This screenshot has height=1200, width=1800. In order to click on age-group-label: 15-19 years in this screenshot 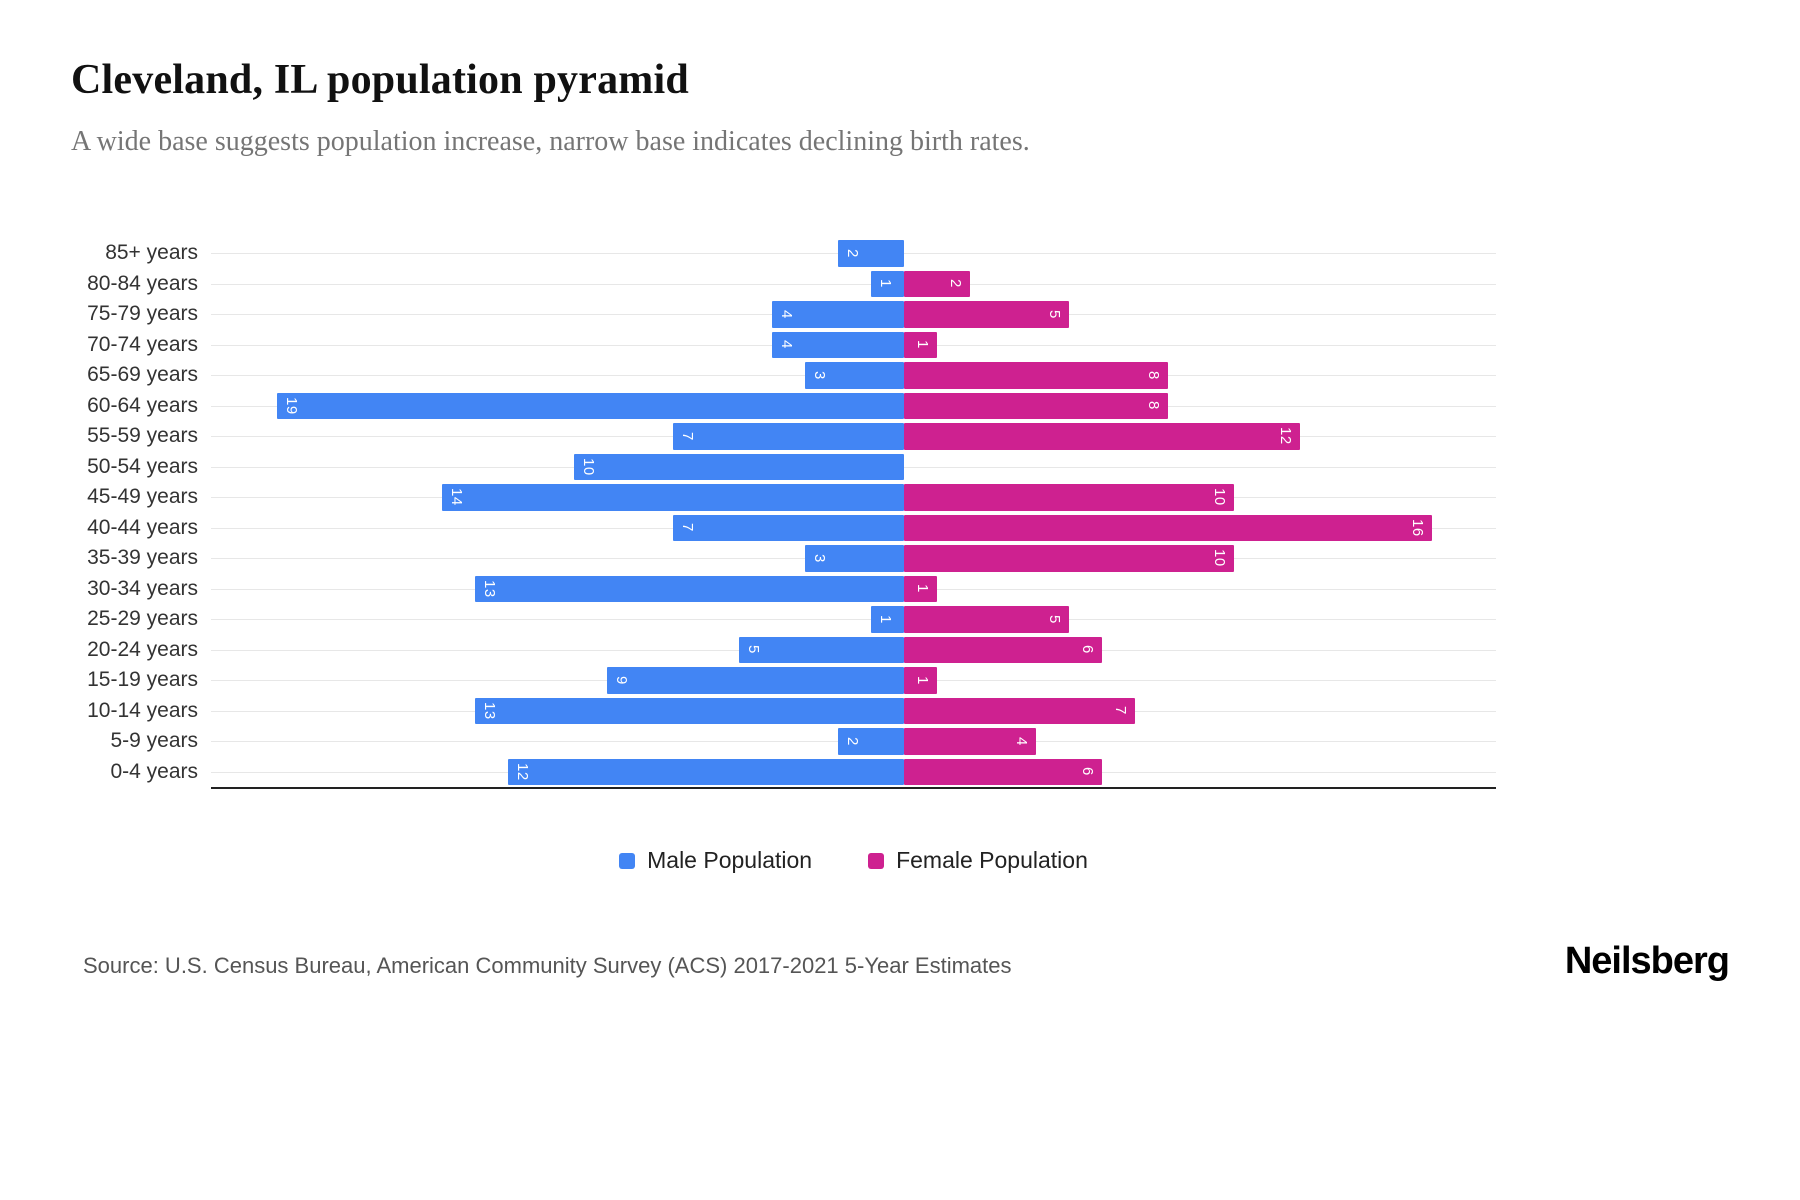, I will do `click(142, 680)`.